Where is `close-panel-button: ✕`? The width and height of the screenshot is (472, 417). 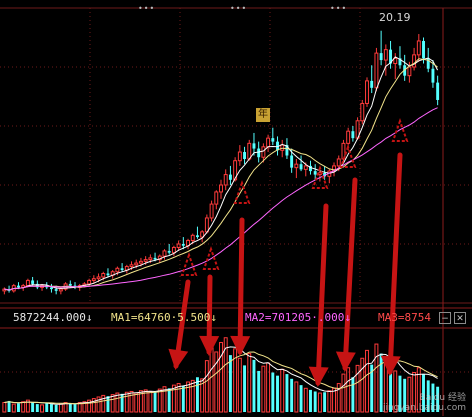
close-panel-button: ✕ is located at coordinates (460, 318).